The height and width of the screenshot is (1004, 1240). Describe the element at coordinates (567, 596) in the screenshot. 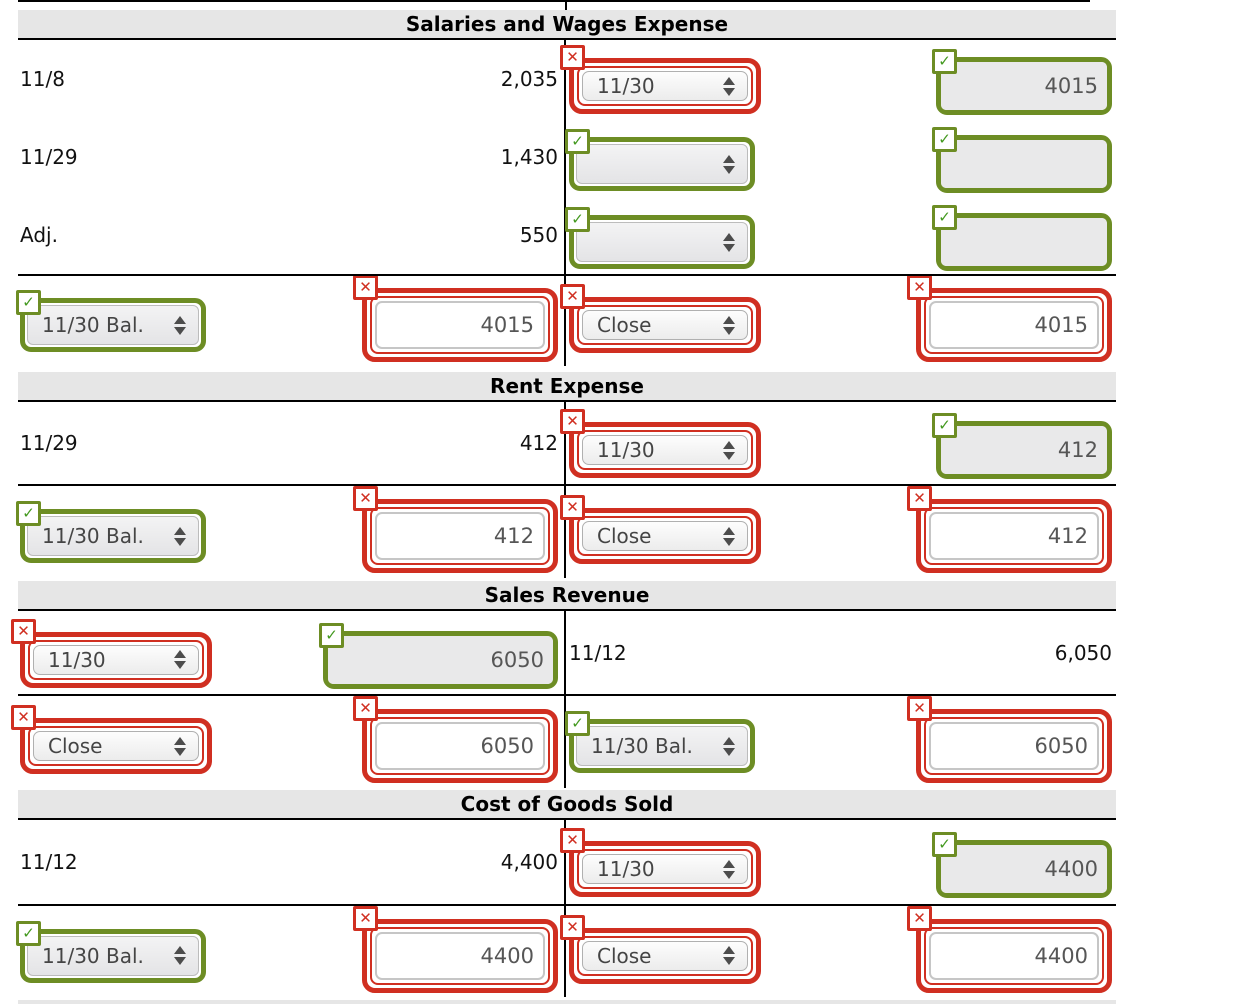

I see `account-header-band: Sales Revenue` at that location.